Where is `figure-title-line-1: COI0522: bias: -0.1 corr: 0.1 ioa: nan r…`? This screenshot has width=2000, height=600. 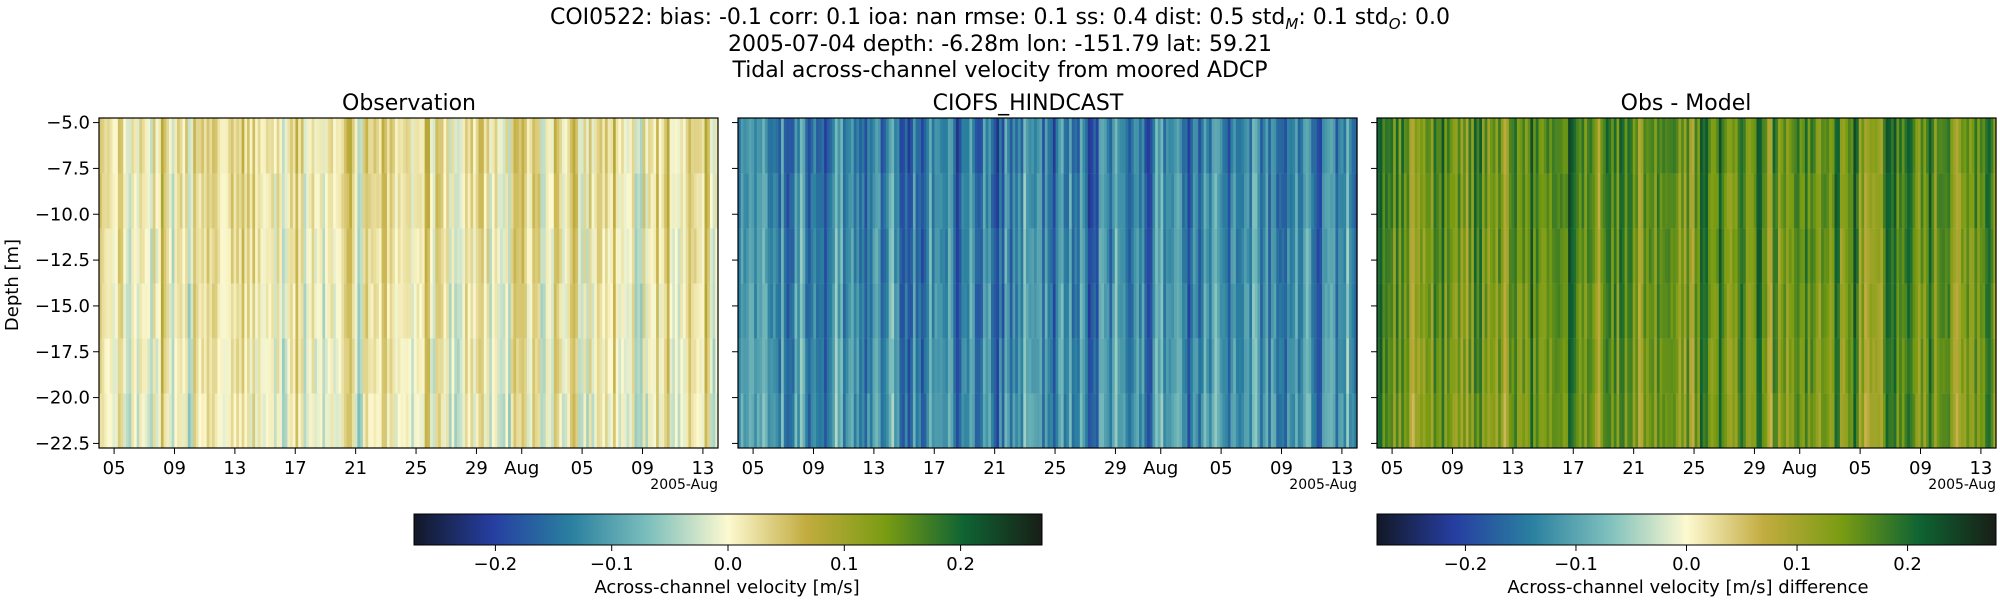 figure-title-line-1: COI0522: bias: -0.1 corr: 0.1 ioa: nan r… is located at coordinates (1000, 19).